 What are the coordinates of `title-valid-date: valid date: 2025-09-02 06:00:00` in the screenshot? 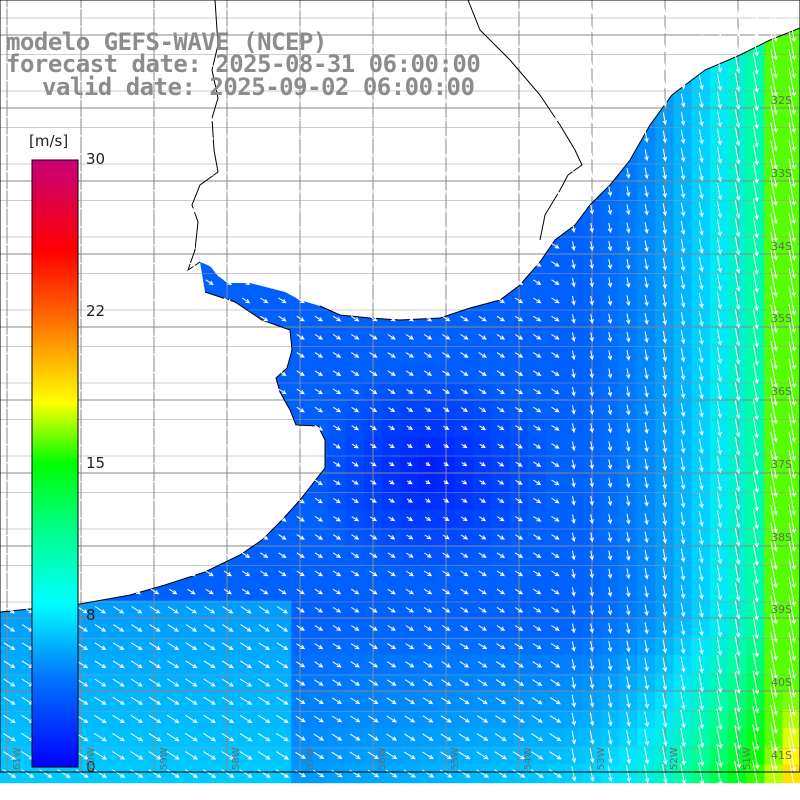 It's located at (258, 87).